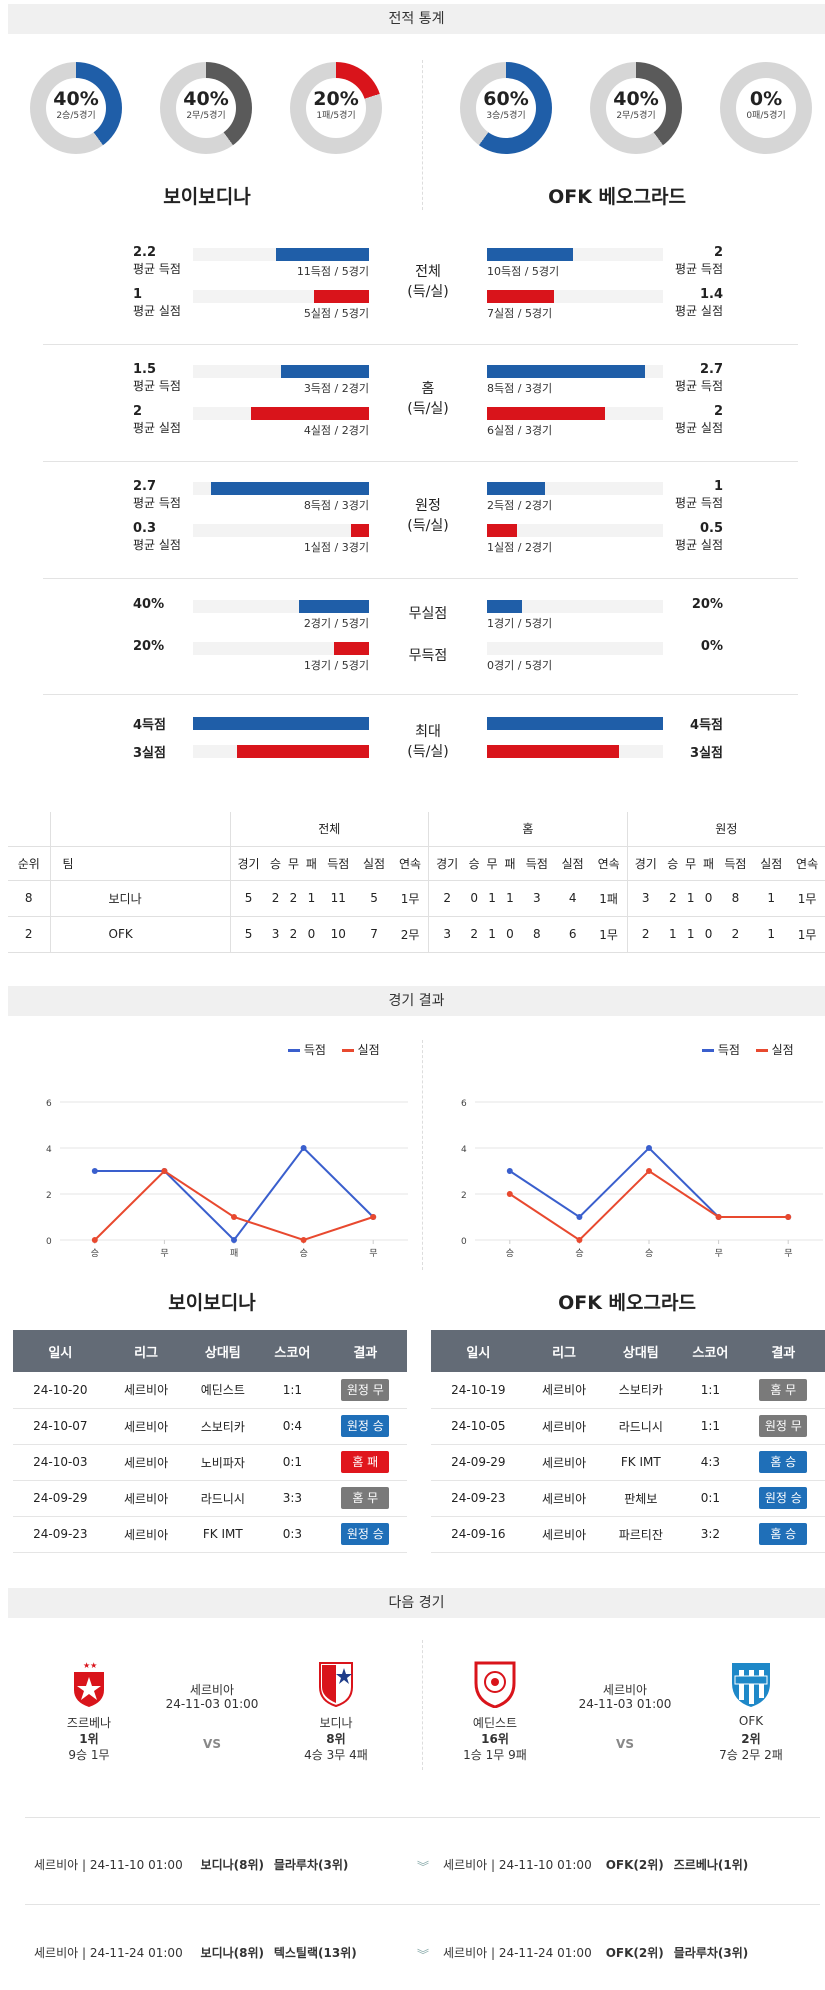 This screenshot has width=825, height=1990. I want to click on results-row: 24-09-29 세르비아 FK IMT 4:3 홈 승, so click(628, 1462).